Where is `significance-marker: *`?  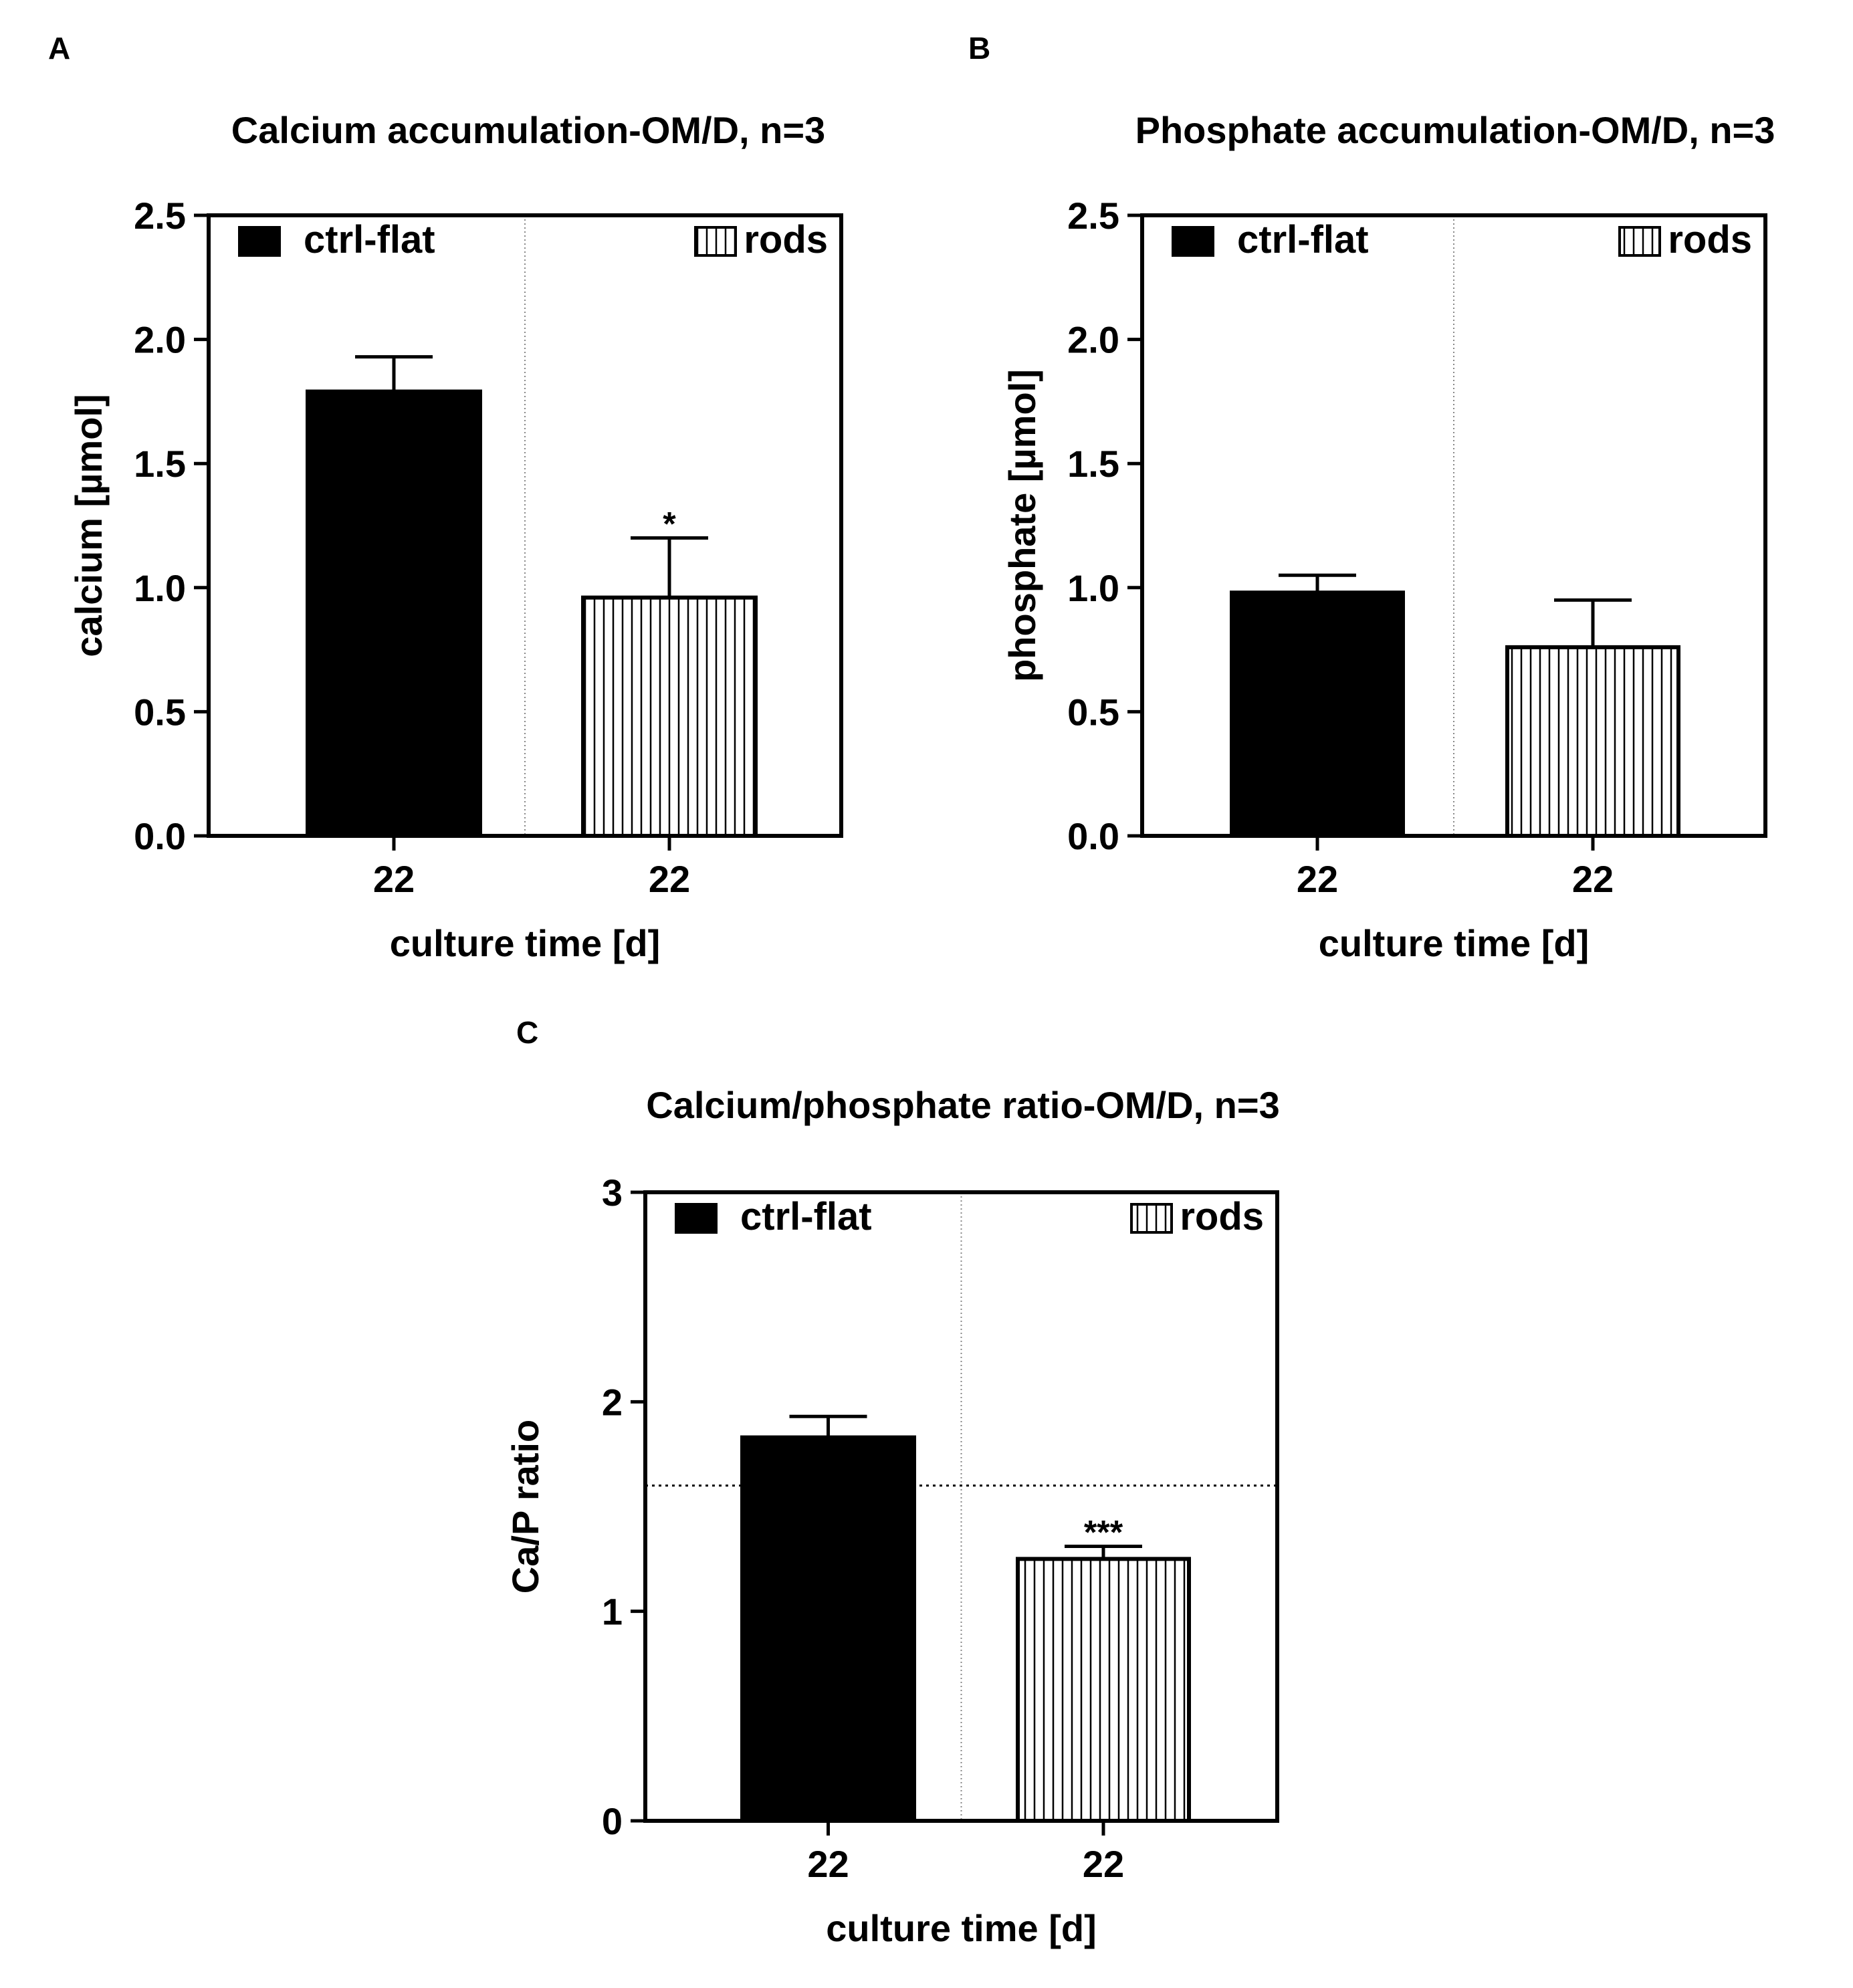 significance-marker: * is located at coordinates (669, 524).